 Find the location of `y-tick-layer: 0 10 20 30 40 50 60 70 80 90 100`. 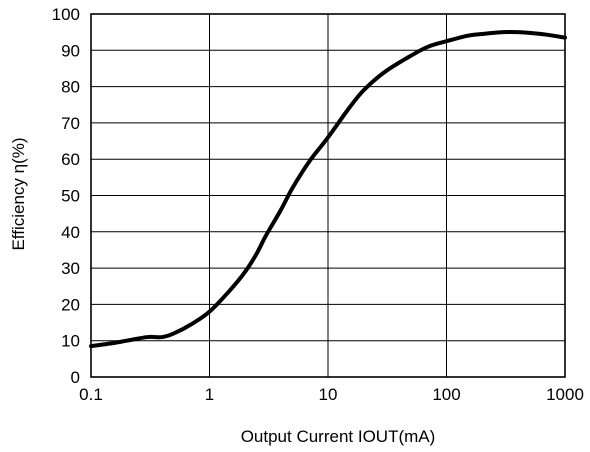

y-tick-layer: 0 10 20 30 40 50 60 70 80 90 100 is located at coordinates (66, 196).